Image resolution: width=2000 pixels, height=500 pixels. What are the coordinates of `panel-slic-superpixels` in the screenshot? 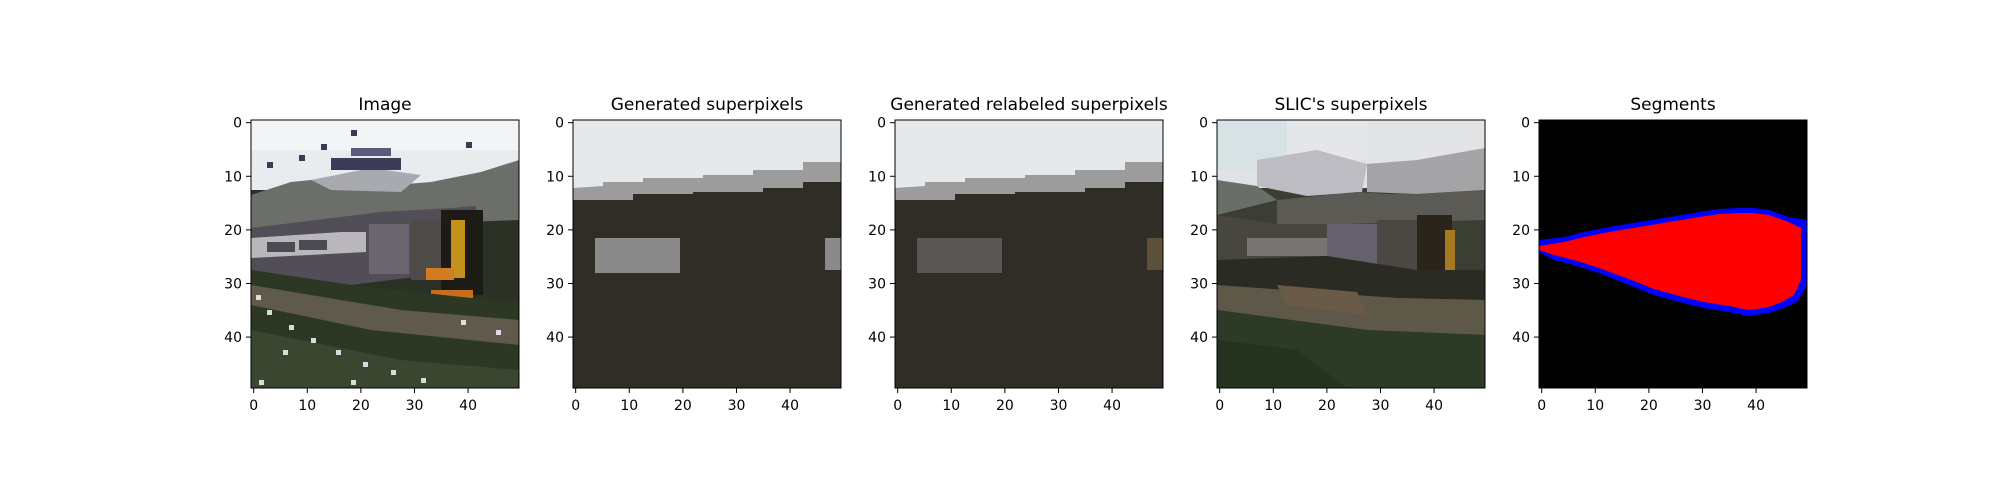 It's located at (1351, 254).